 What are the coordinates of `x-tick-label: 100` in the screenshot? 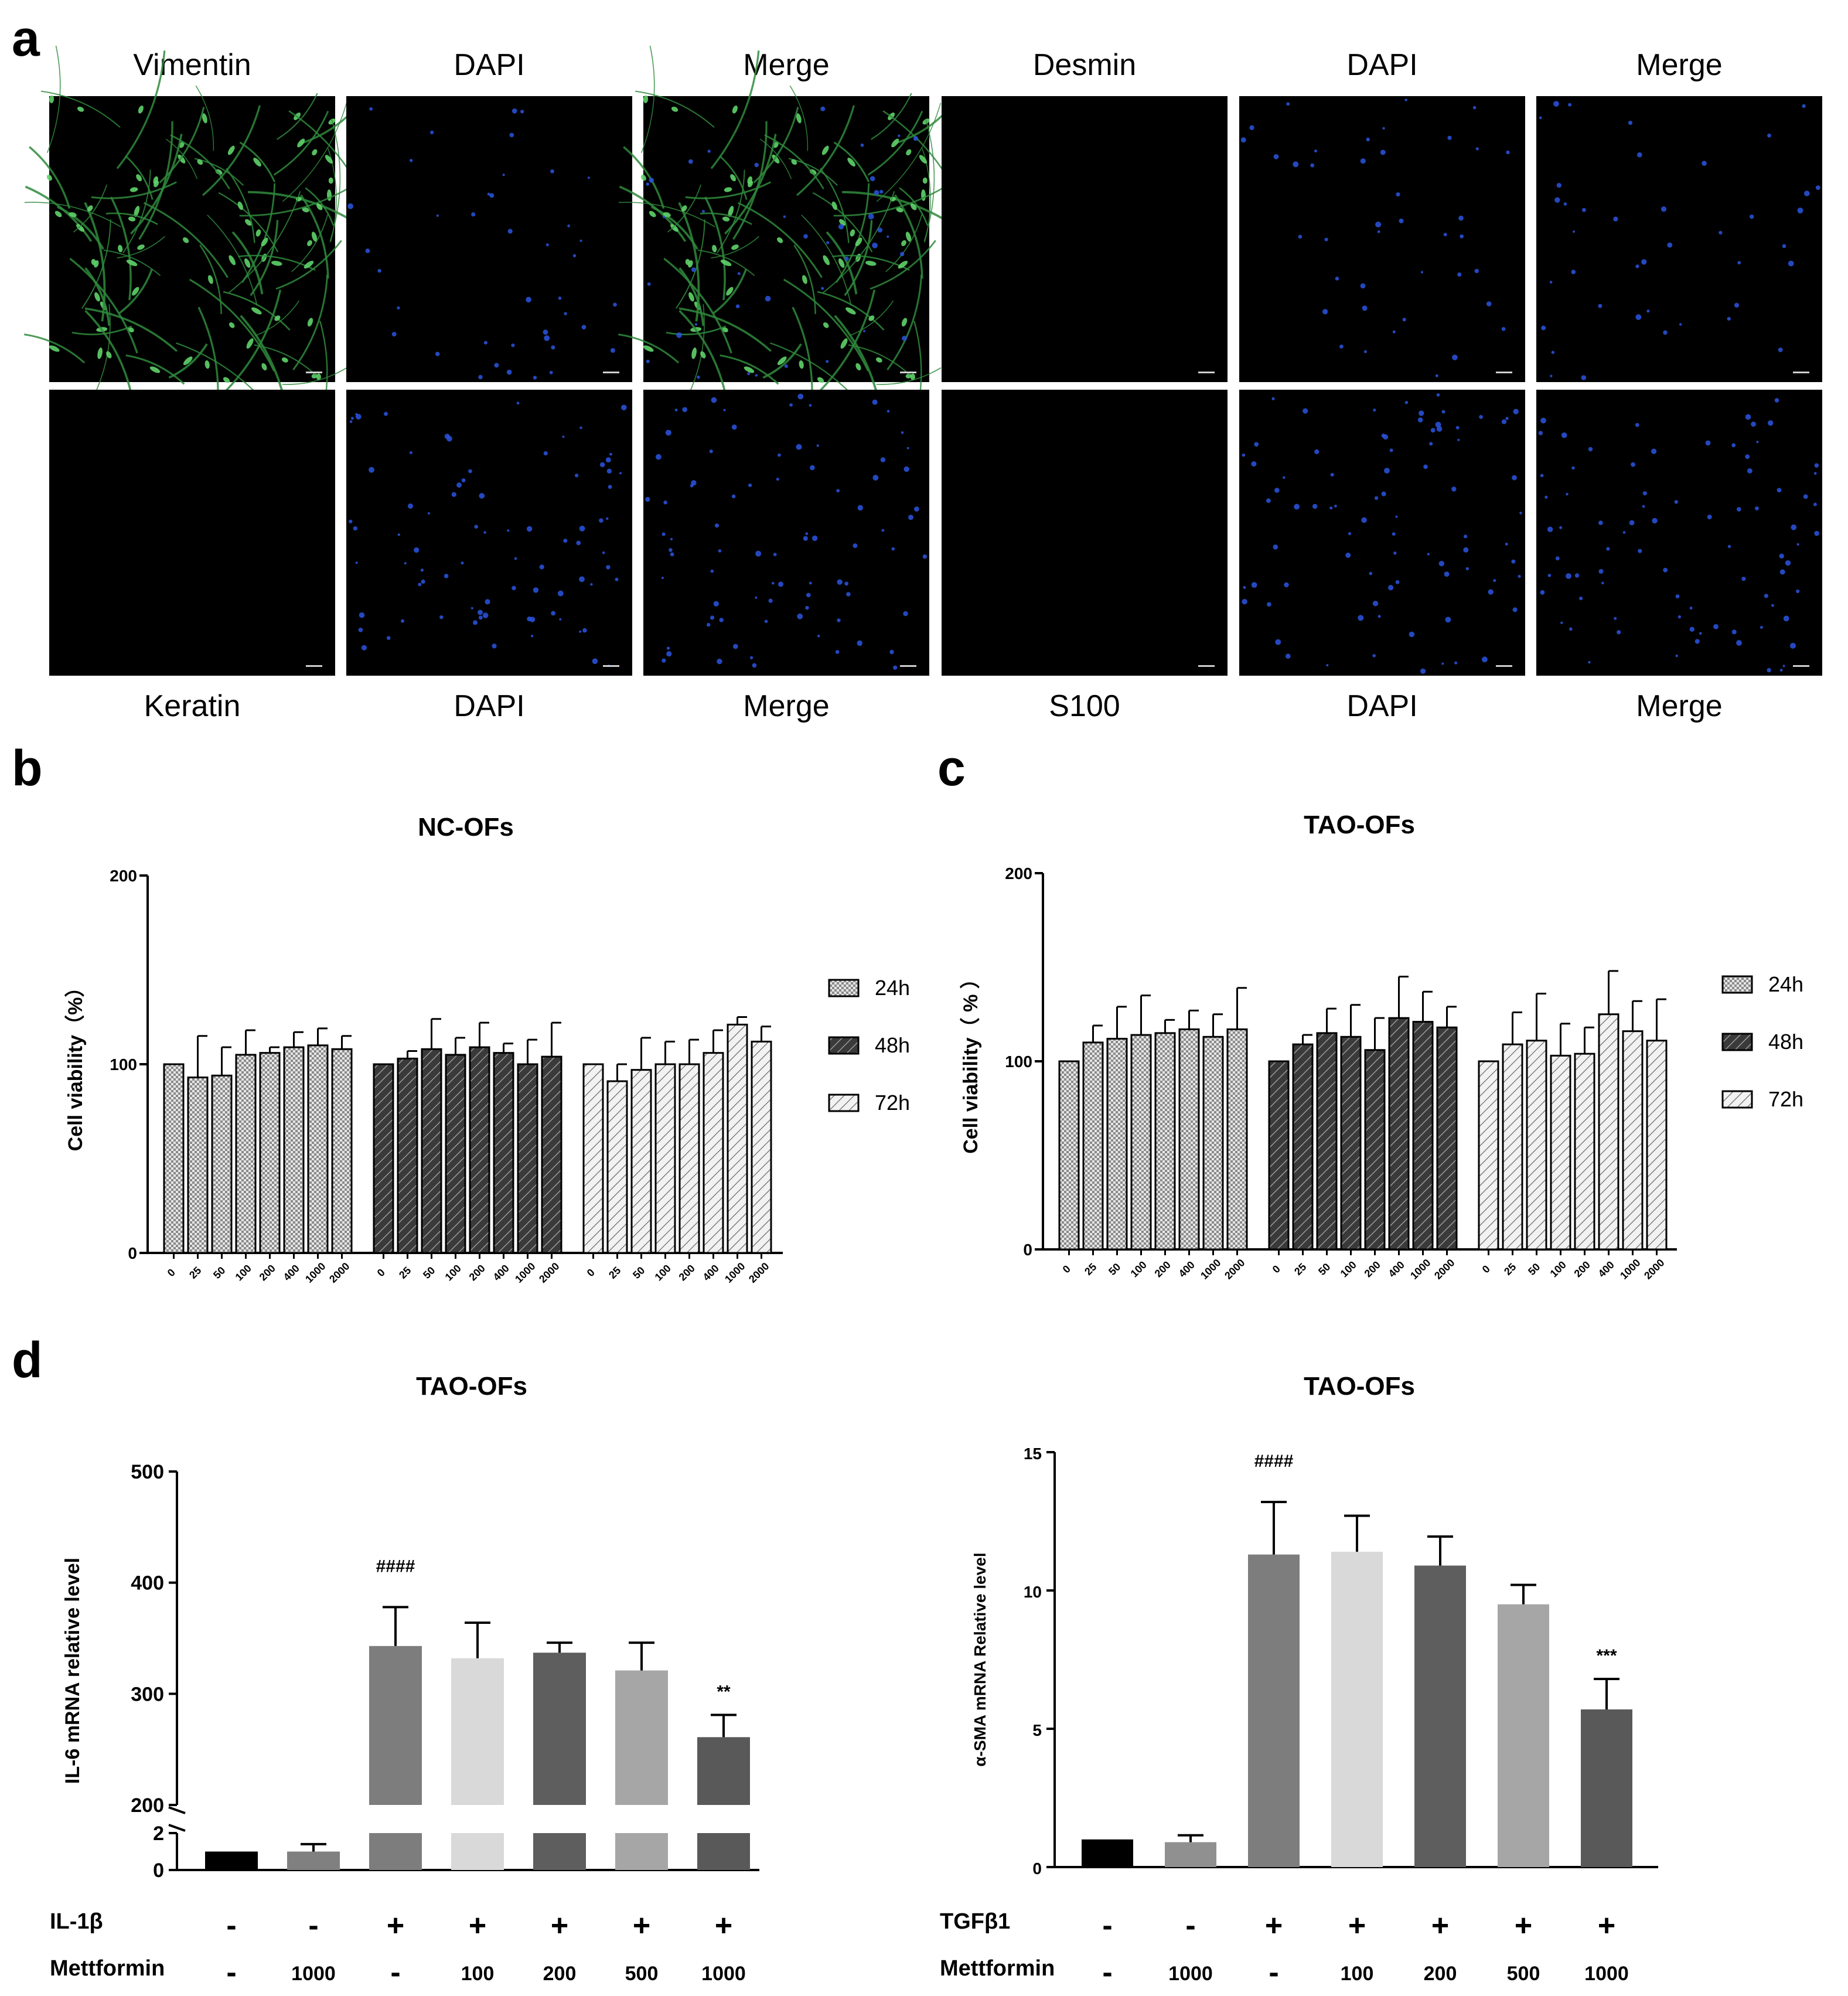 It's located at (1138, 1269).